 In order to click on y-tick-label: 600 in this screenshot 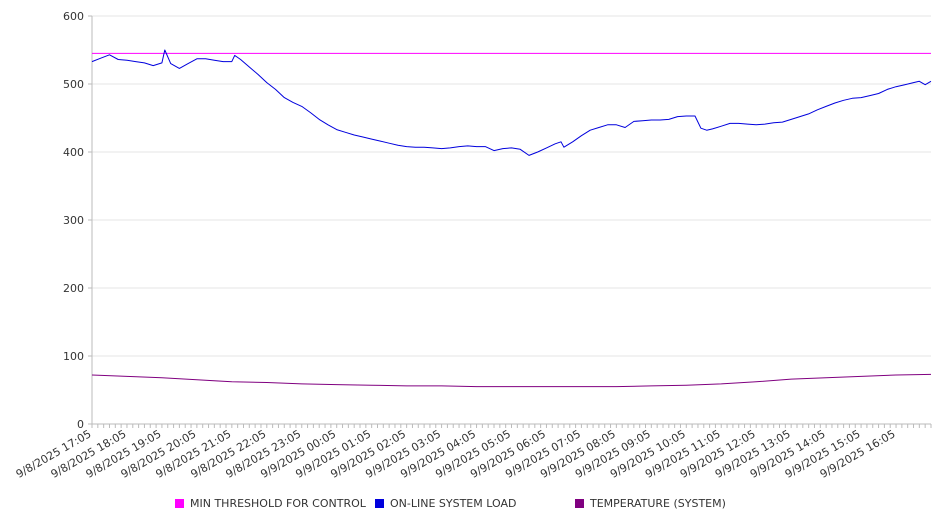, I will do `click(73, 16)`.